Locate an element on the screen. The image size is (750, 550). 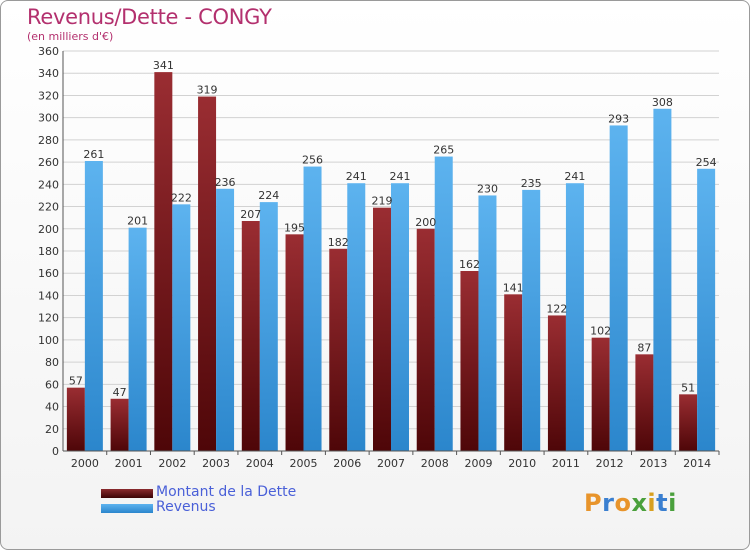
x-tick-label: 2011 is located at coordinates (566, 463).